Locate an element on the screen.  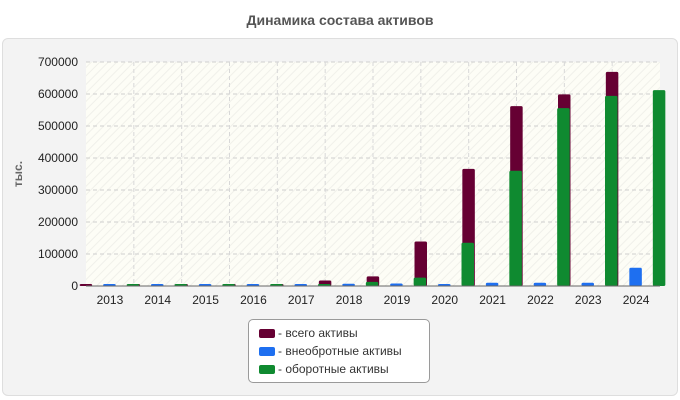
legend-item: - оборотные активы is located at coordinates (344, 369).